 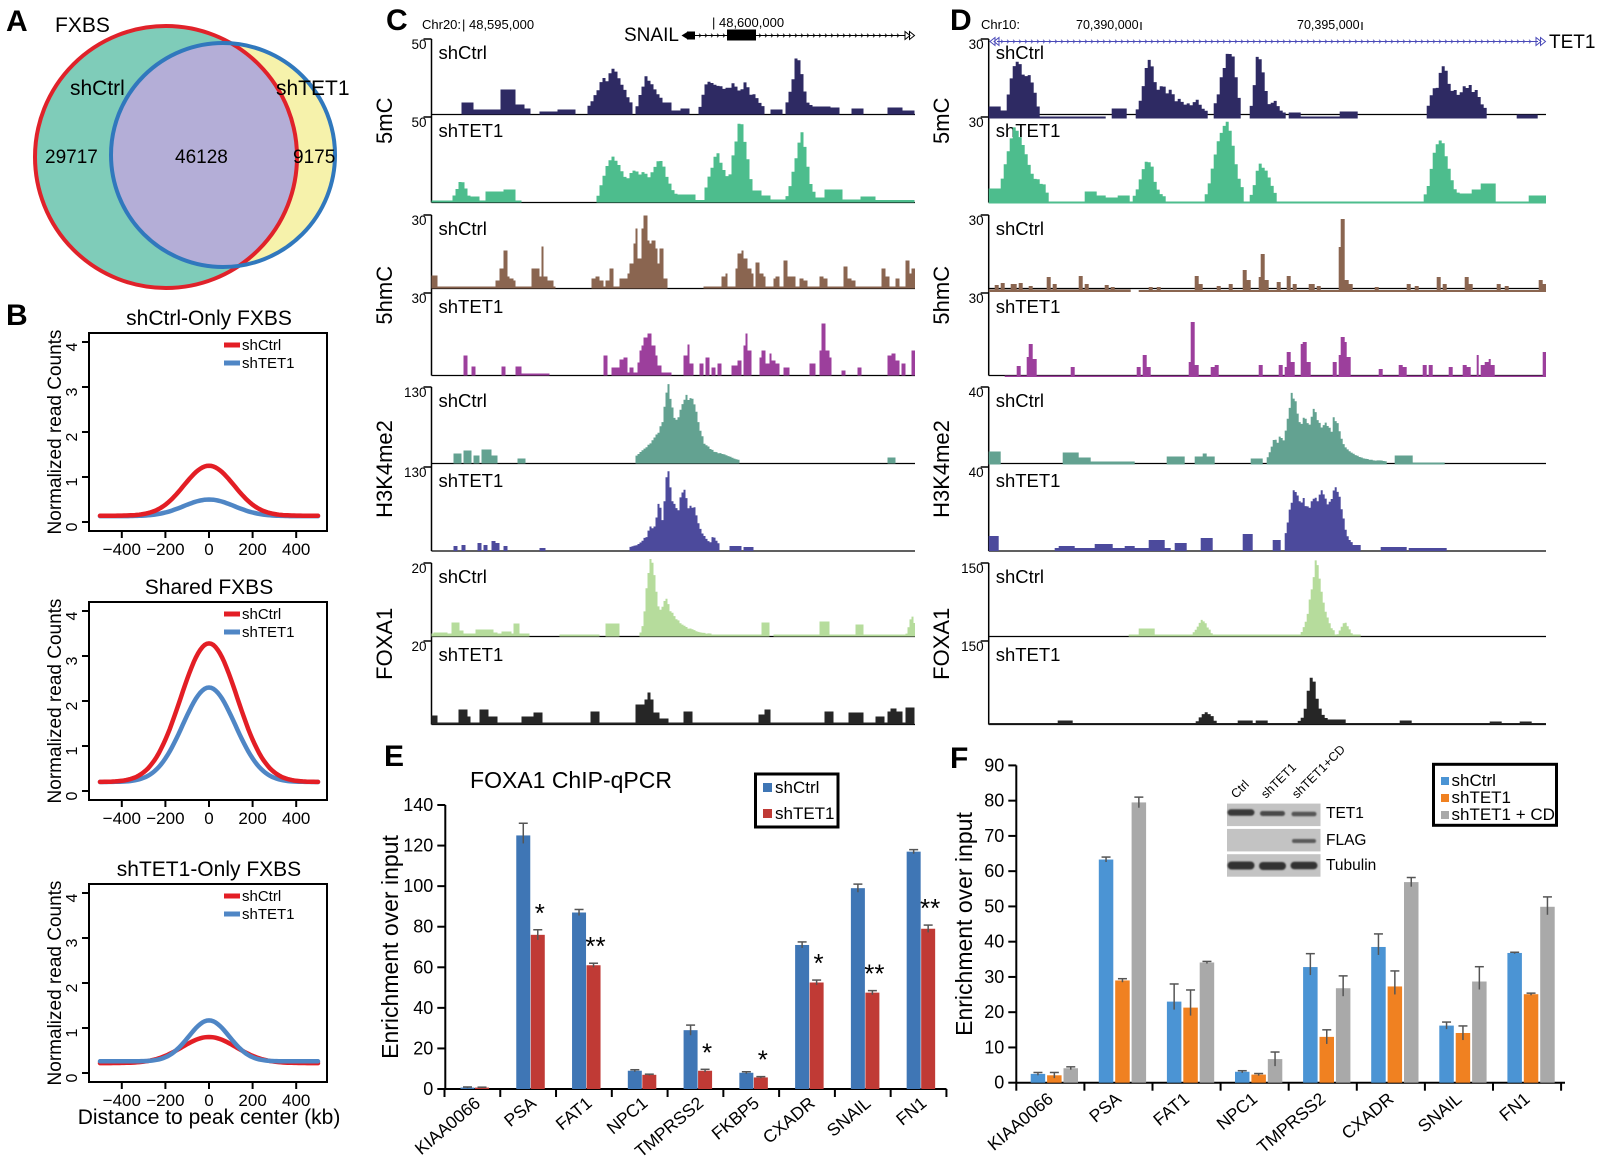 What do you see at coordinates (961, 20) in the screenshot?
I see `svg-text: D` at bounding box center [961, 20].